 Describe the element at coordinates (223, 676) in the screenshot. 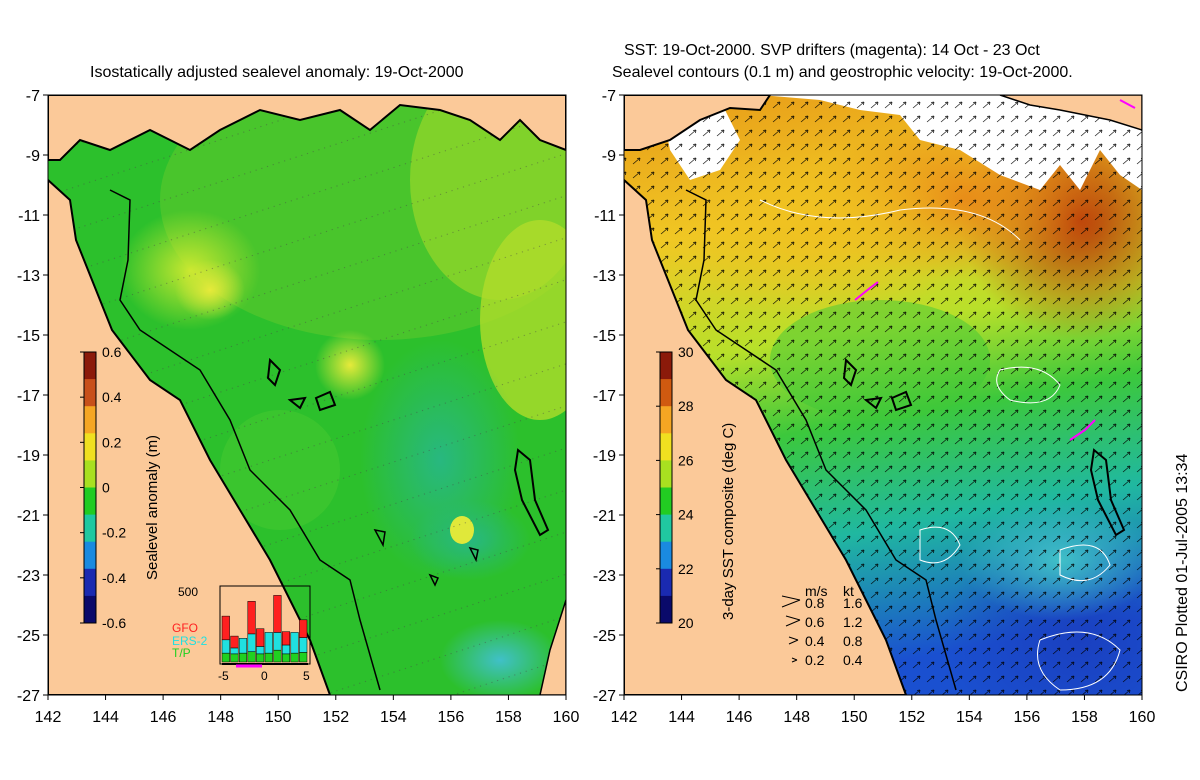

I see `inset-xtick-neg5: -5` at that location.